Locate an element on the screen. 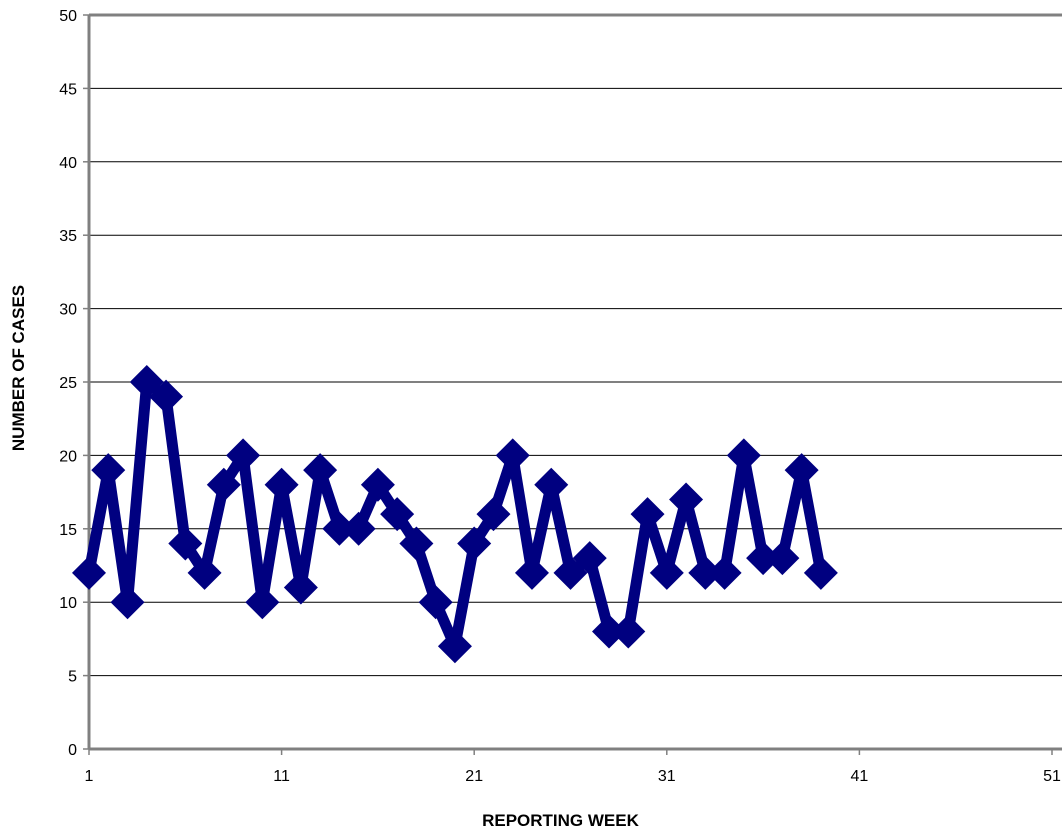 Image resolution: width=1062 pixels, height=836 pixels. x-tick-label: 41 is located at coordinates (860, 776).